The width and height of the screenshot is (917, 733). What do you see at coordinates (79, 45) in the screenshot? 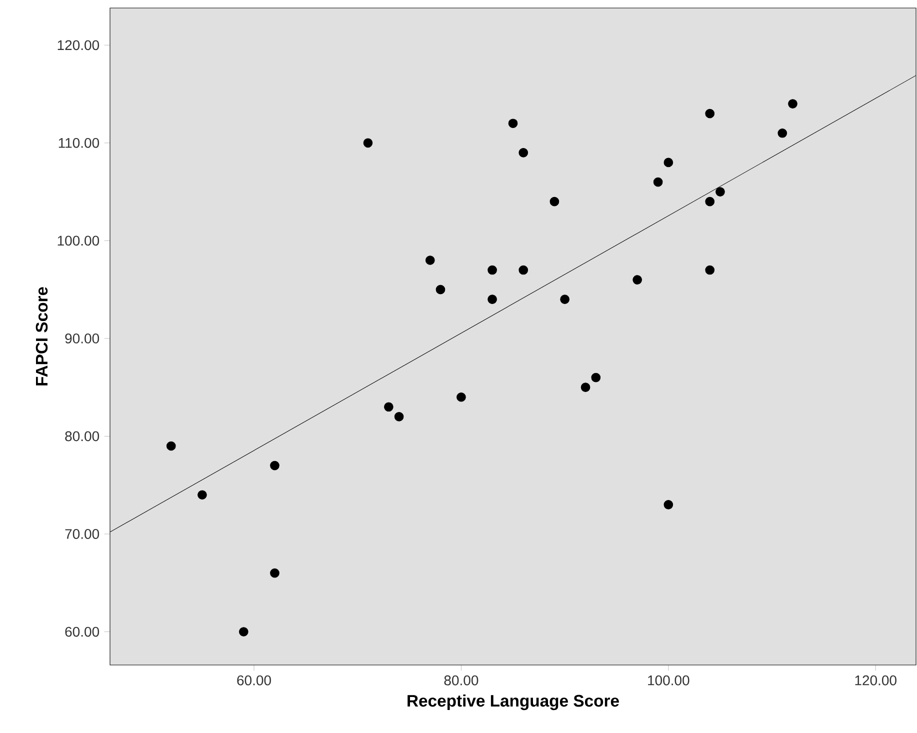
I see `y-tick-label: 120.00` at bounding box center [79, 45].